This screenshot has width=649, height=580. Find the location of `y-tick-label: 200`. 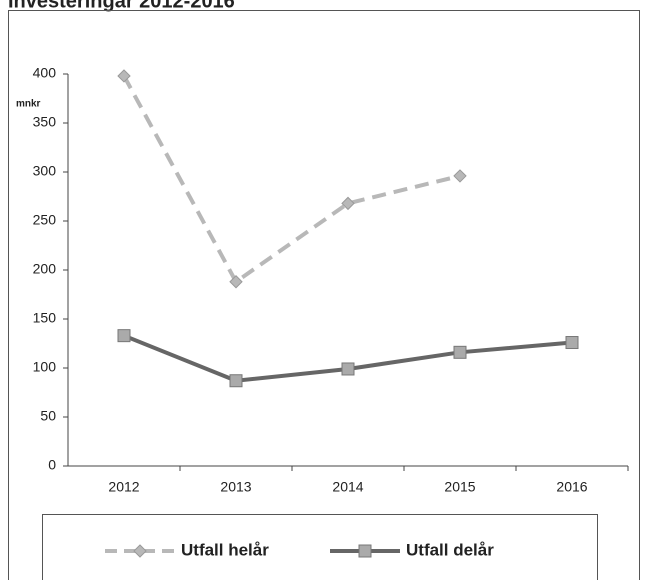

y-tick-label: 200 is located at coordinates (45, 269).